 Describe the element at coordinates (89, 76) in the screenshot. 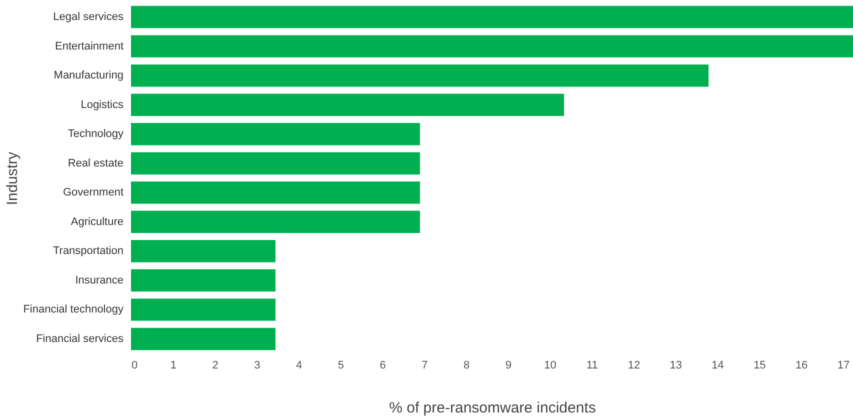

I see `y-tick-label: Manufacturing` at that location.